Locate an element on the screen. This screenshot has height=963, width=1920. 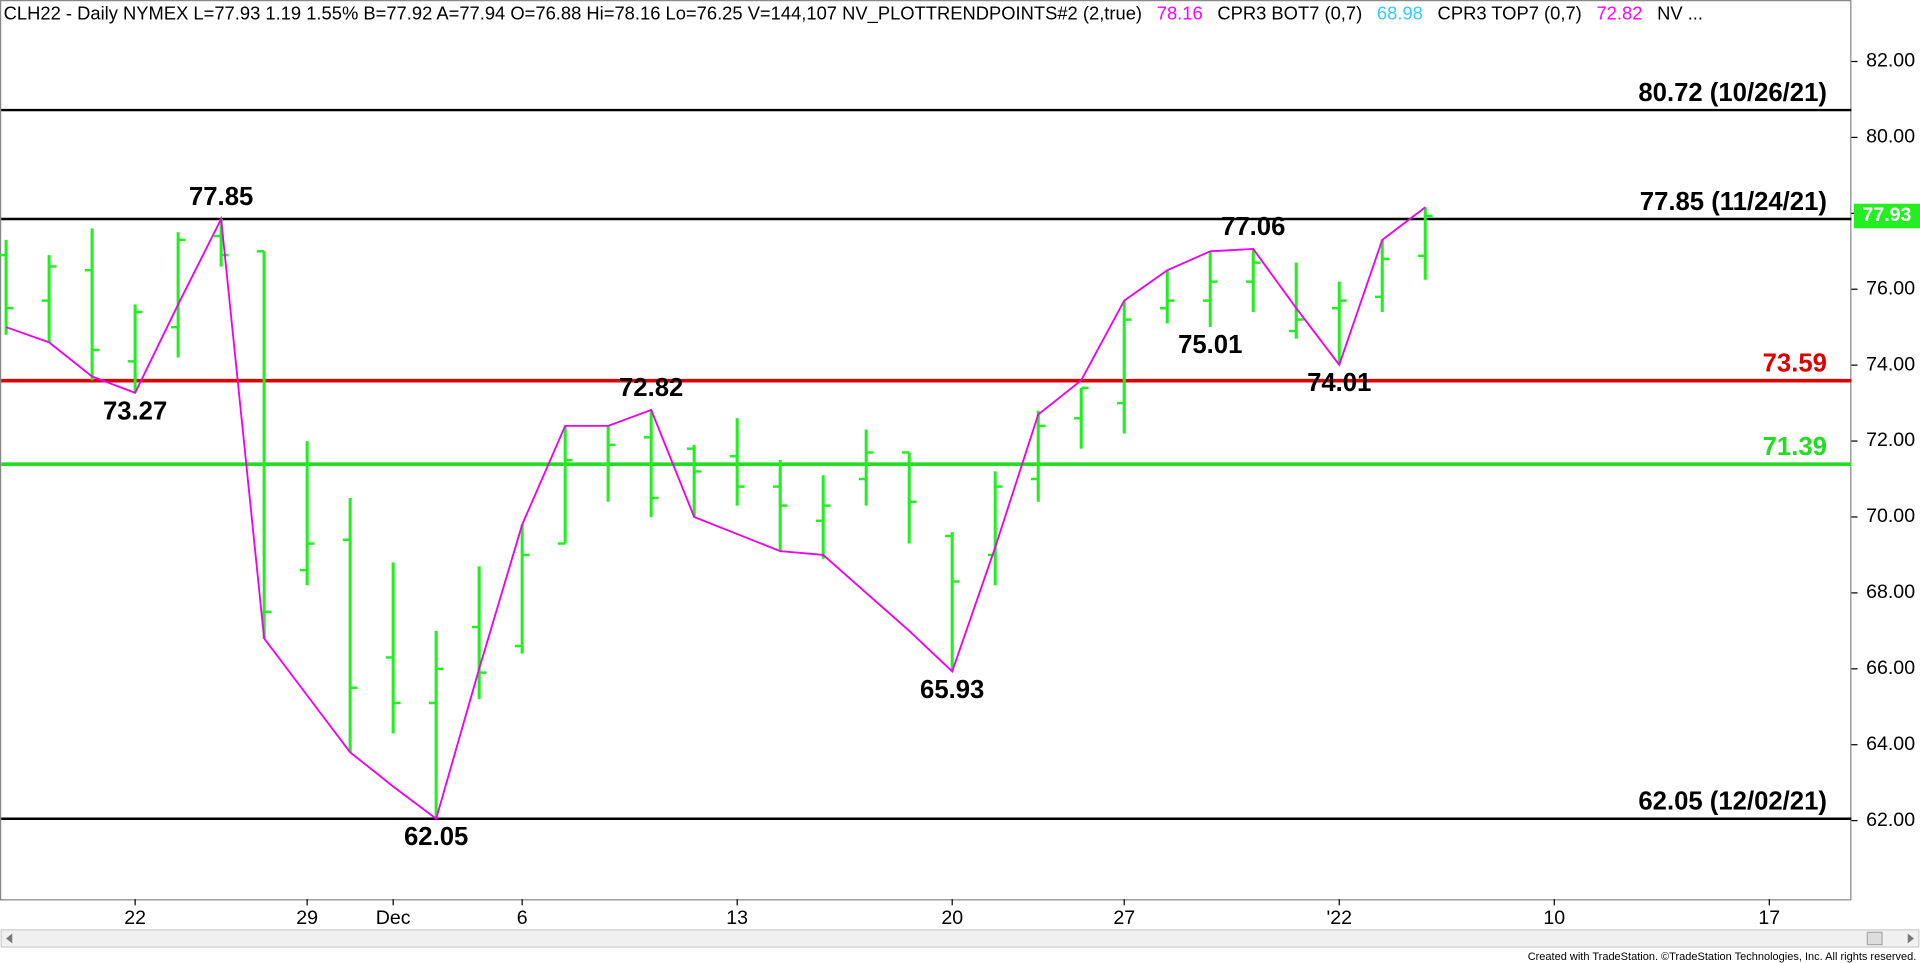
y-tick-label: 82.00 is located at coordinates (1890, 61).